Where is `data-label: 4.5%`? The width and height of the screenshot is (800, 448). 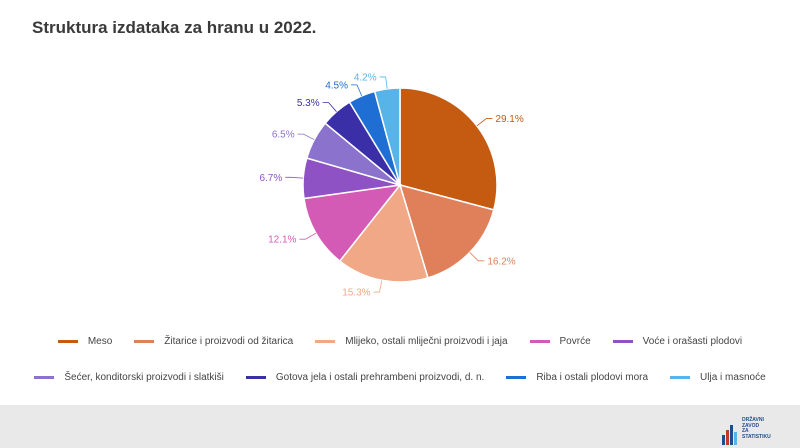
data-label: 4.5% is located at coordinates (336, 85).